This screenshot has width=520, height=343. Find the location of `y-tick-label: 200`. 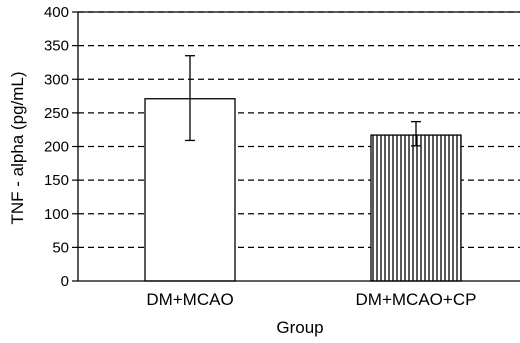

y-tick-label: 200 is located at coordinates (56, 147).